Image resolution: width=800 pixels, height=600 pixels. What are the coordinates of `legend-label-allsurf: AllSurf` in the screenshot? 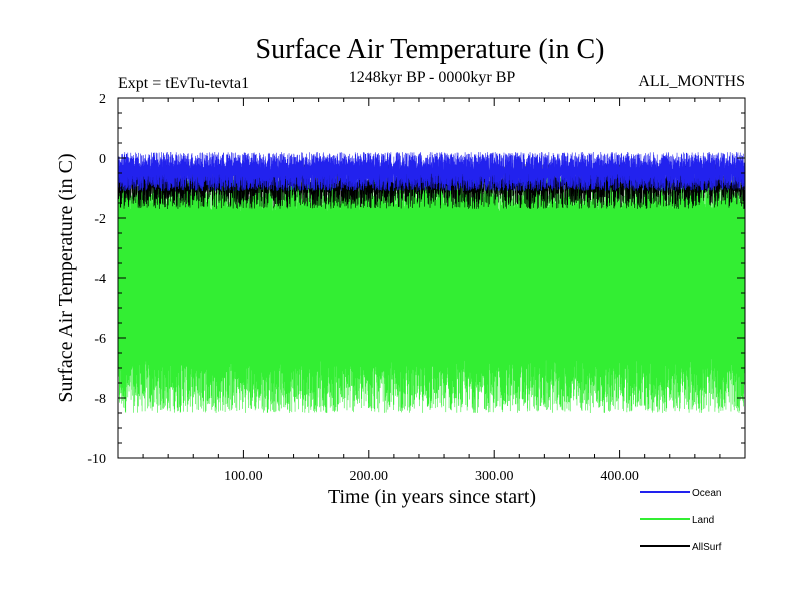 It's located at (707, 547).